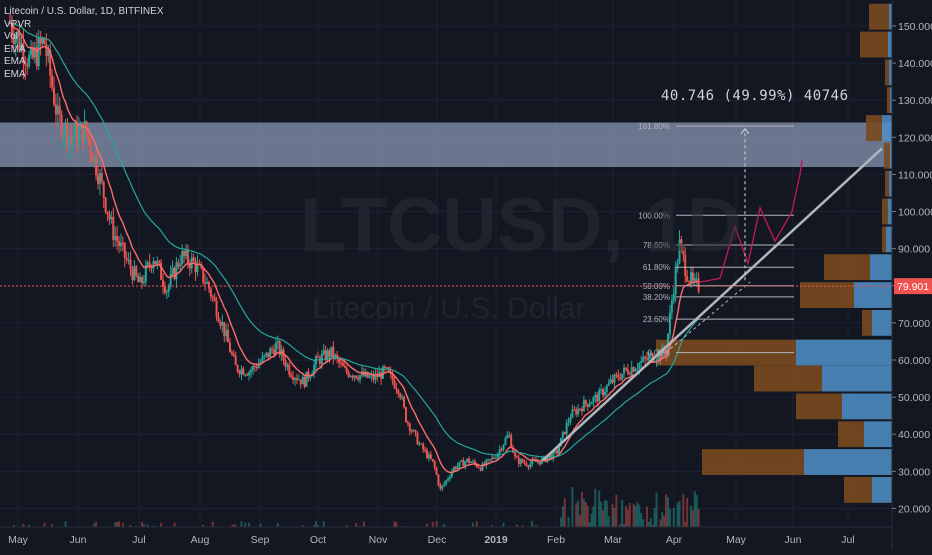  I want to click on y-tick-label: 30.000, so click(914, 472).